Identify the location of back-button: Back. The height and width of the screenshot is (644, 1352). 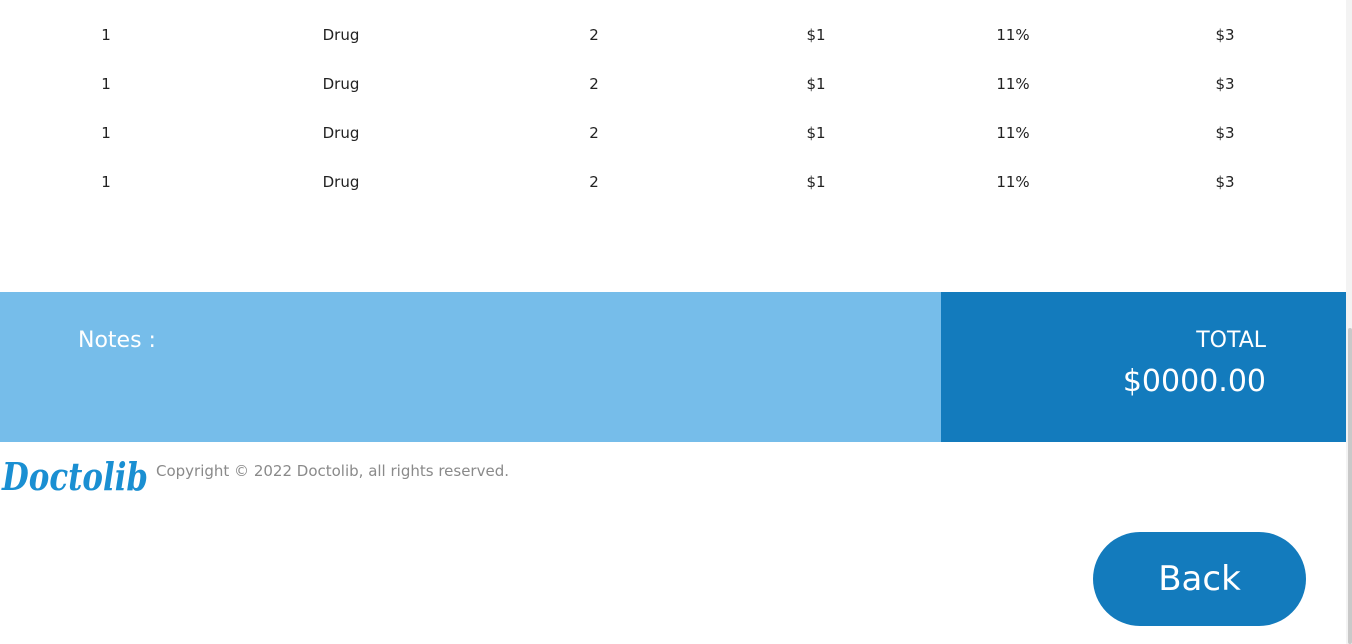
(1199, 579).